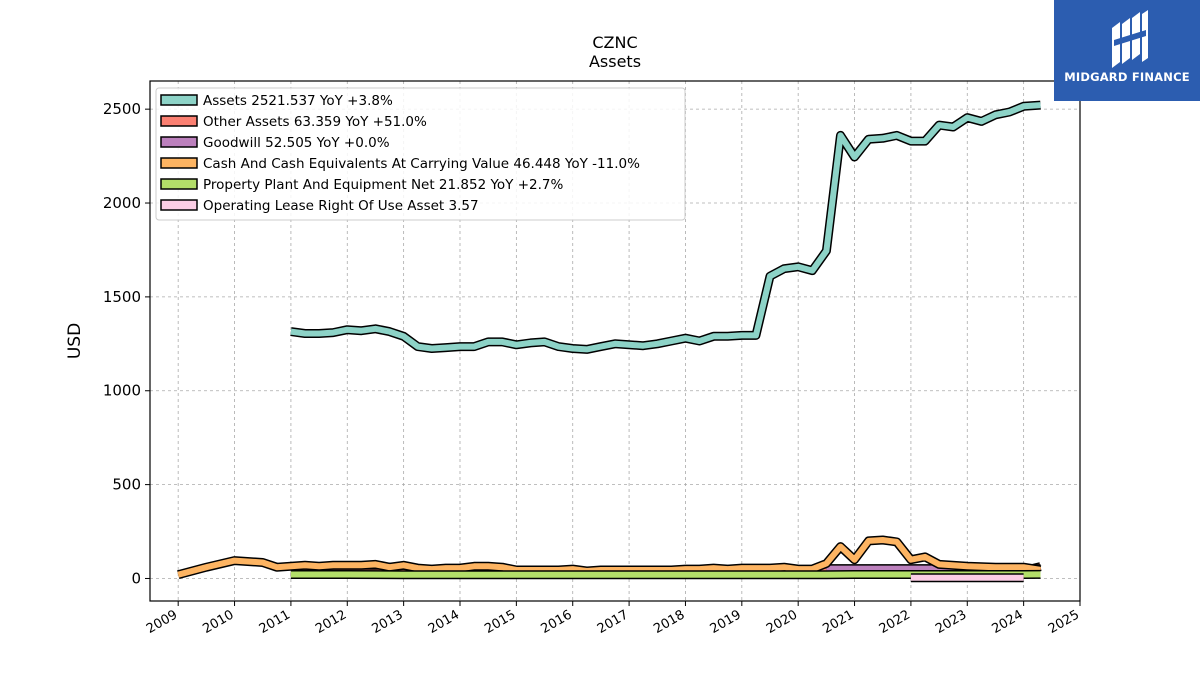  What do you see at coordinates (1007, 622) in the screenshot?
I see `x-tick-label: 2024` at bounding box center [1007, 622].